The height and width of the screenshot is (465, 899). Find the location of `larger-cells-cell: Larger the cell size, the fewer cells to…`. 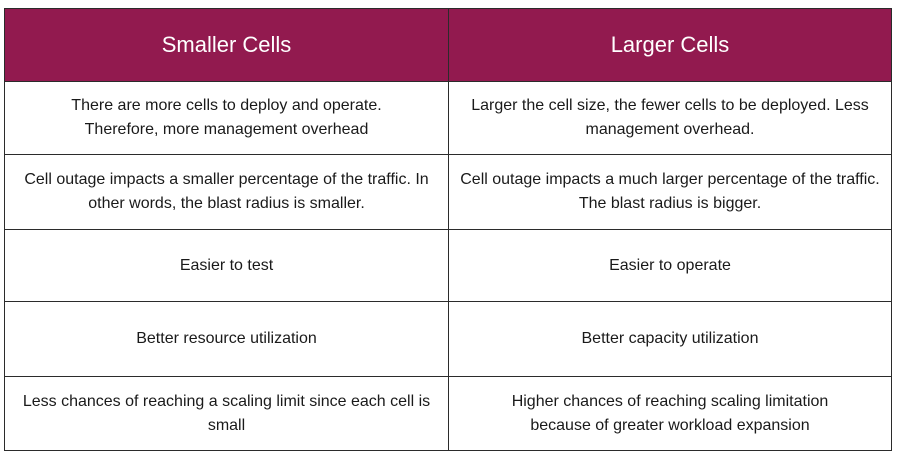

larger-cells-cell: Larger the cell size, the fewer cells to… is located at coordinates (670, 118).